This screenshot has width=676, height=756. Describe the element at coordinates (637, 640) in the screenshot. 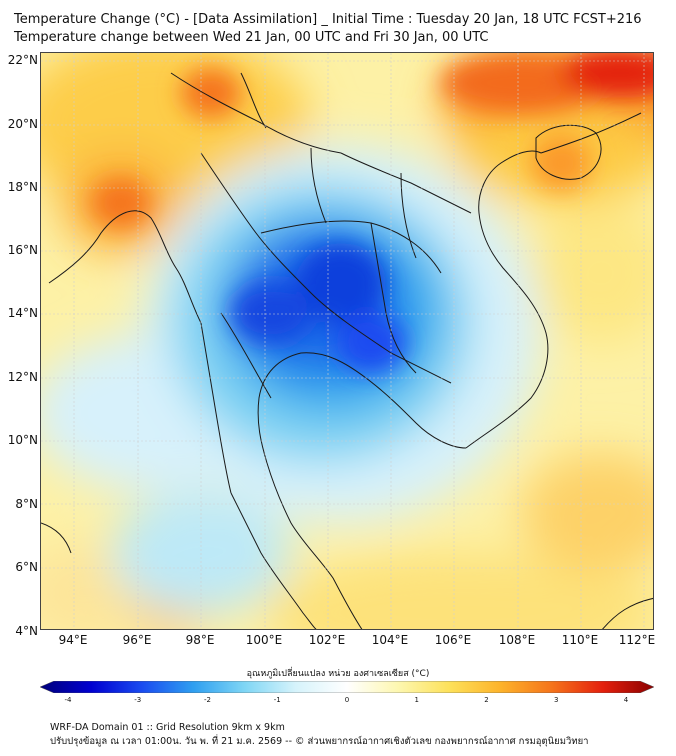

I see `lon-label-112e: 112°E` at that location.